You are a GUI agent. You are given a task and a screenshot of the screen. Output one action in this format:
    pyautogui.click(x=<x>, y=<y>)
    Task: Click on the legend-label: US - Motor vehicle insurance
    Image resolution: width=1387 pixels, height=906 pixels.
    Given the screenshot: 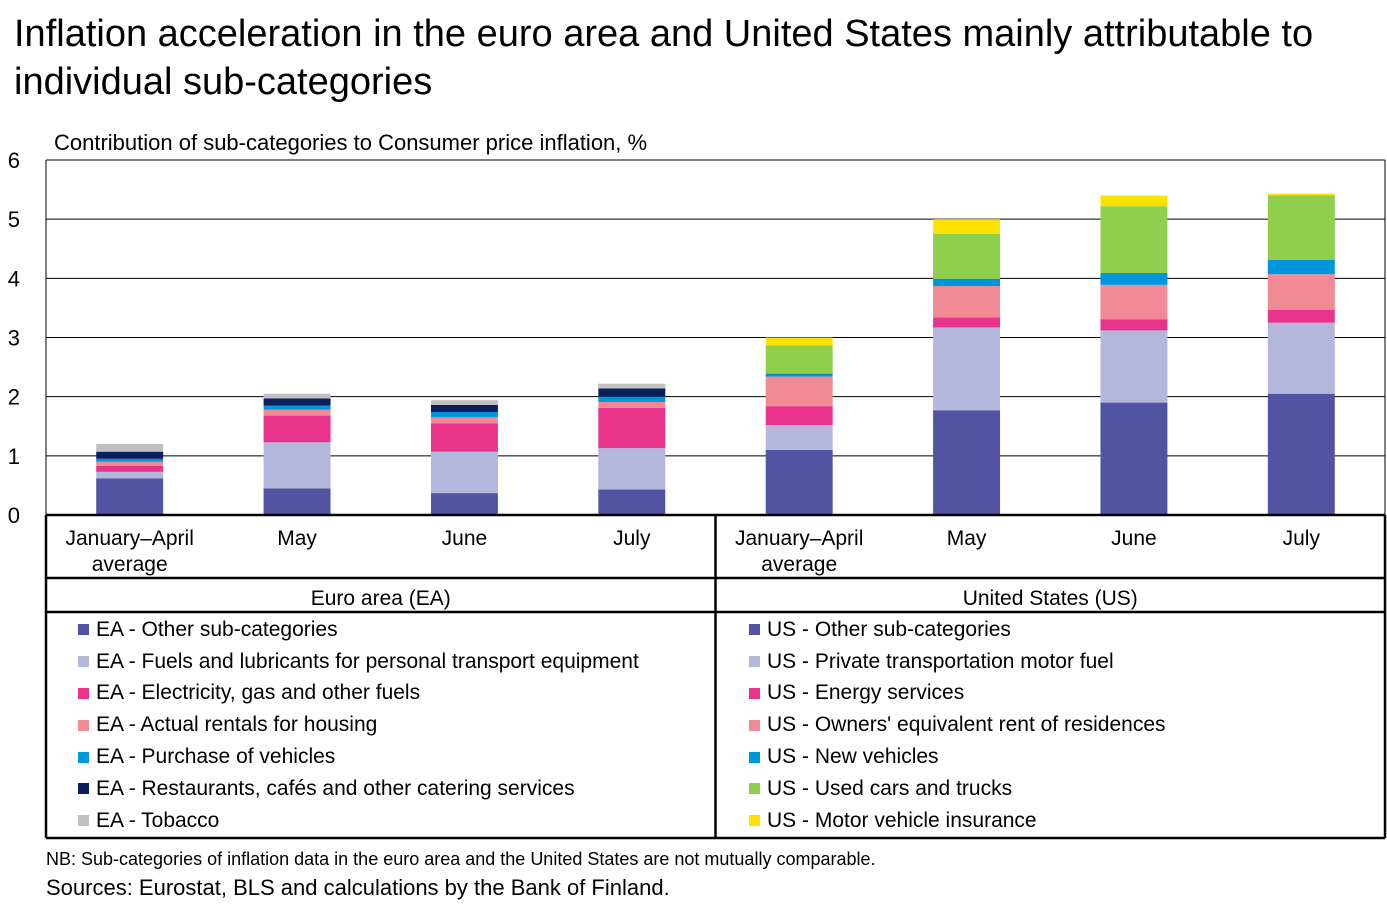 What is the action you would take?
    pyautogui.click(x=902, y=820)
    